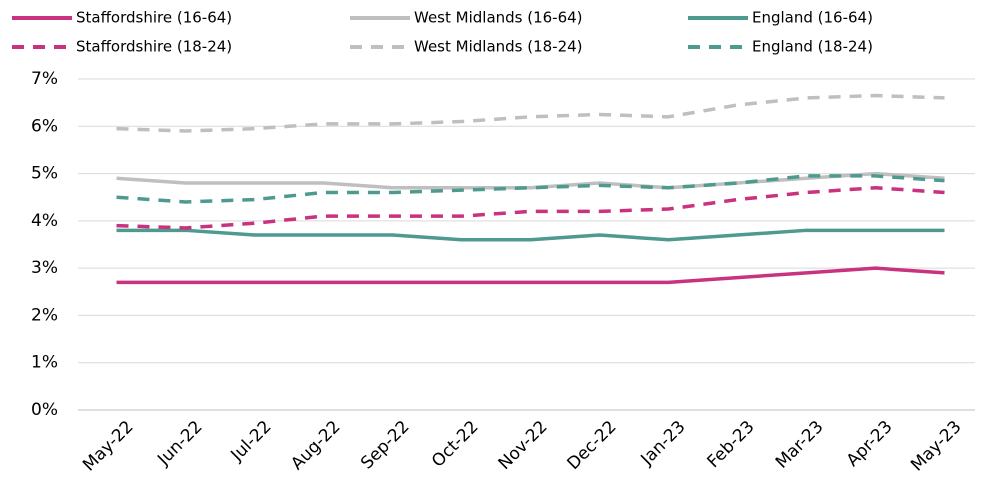 The image size is (984, 497). Describe the element at coordinates (44, 268) in the screenshot. I see `y-tick-label: 3%` at that location.